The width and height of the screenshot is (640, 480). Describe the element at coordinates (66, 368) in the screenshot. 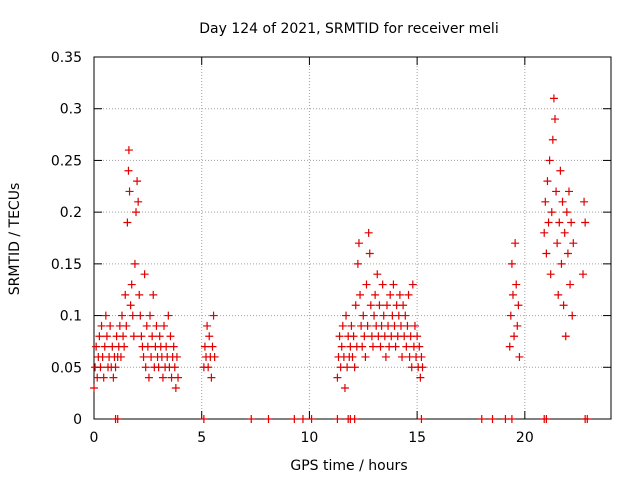

I see `y-tick-label: 0.05` at that location.